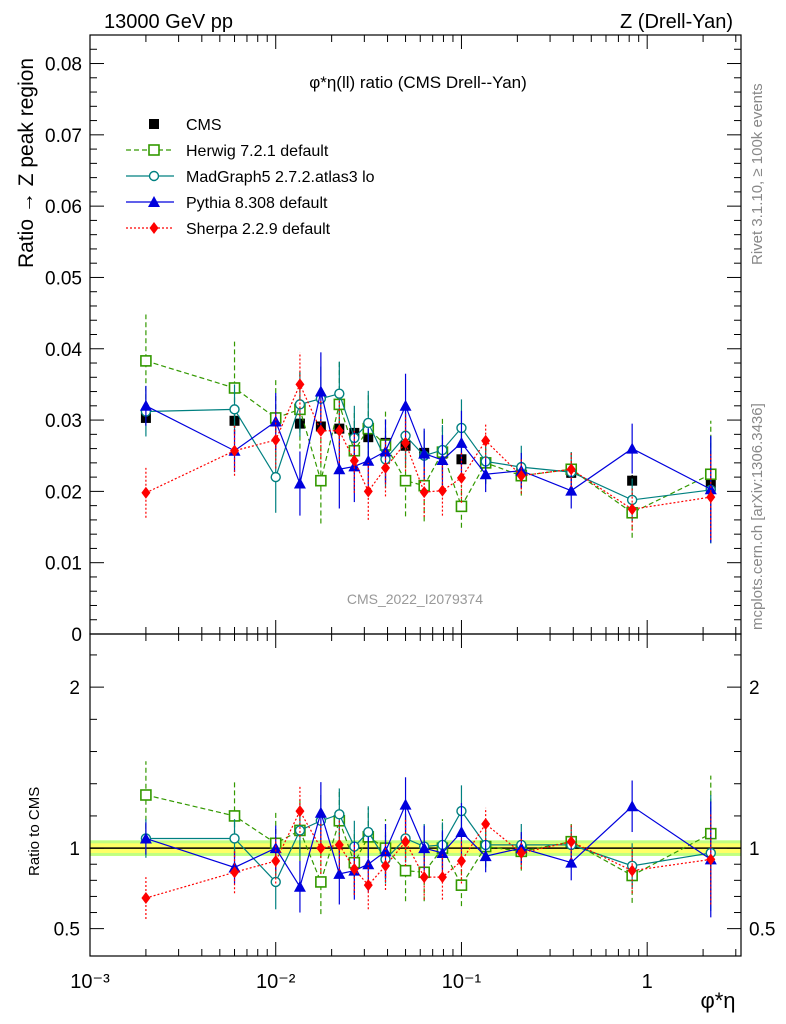  Describe the element at coordinates (168, 22) in the screenshot. I see `header-left-title: 13000 GeV pp` at that location.